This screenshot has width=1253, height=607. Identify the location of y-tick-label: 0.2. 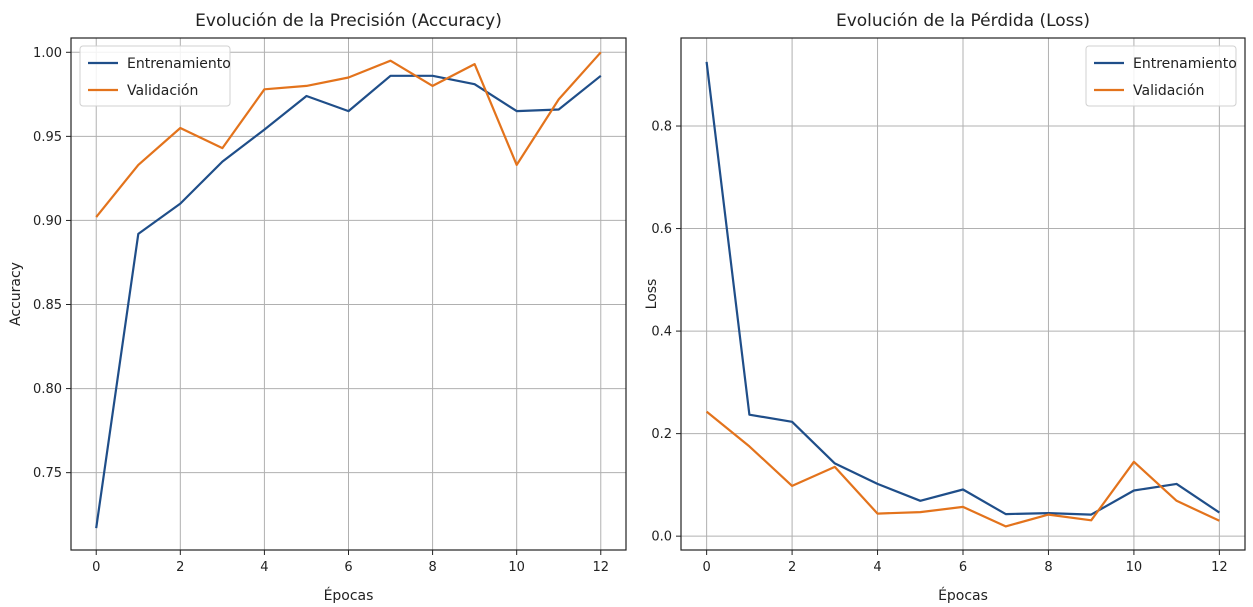
(661, 434).